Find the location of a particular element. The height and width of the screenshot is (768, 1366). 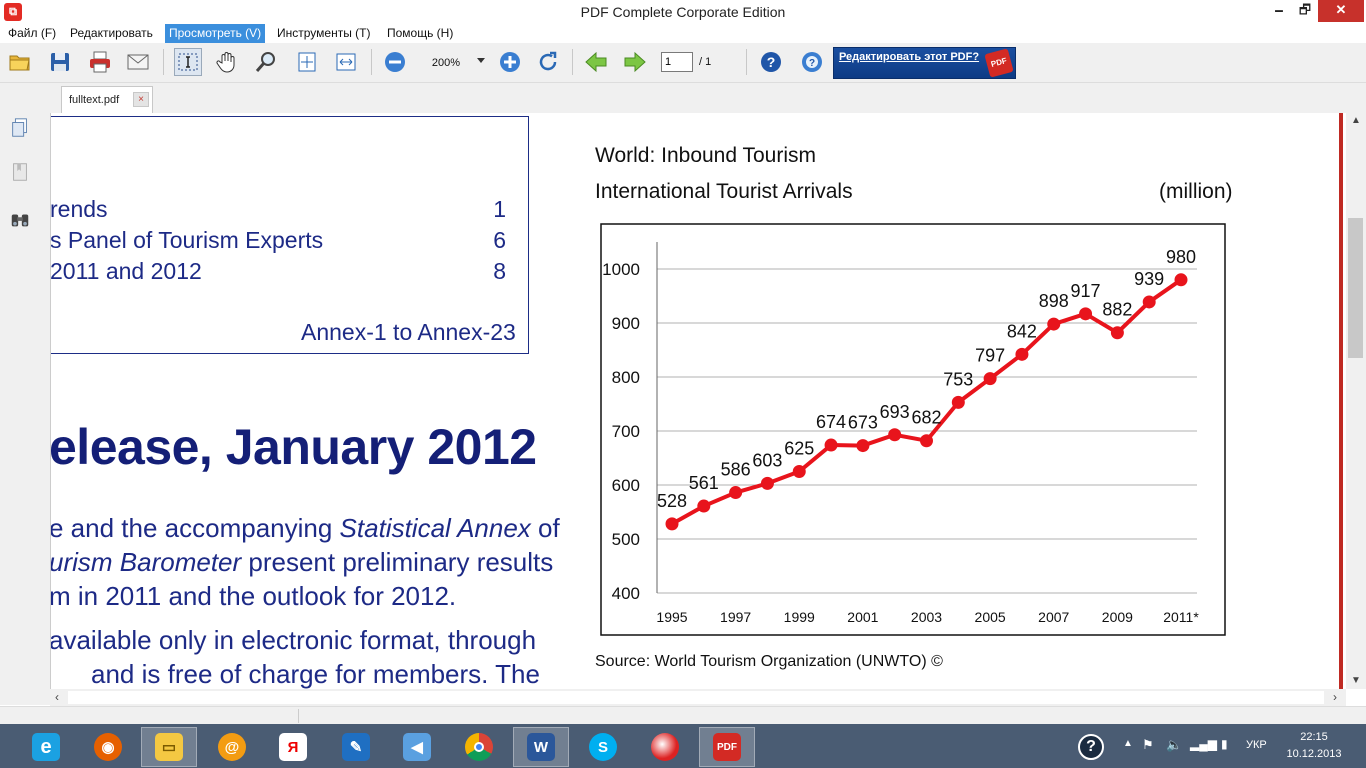

scroll-left-icon: ‹ is located at coordinates (57, 697).